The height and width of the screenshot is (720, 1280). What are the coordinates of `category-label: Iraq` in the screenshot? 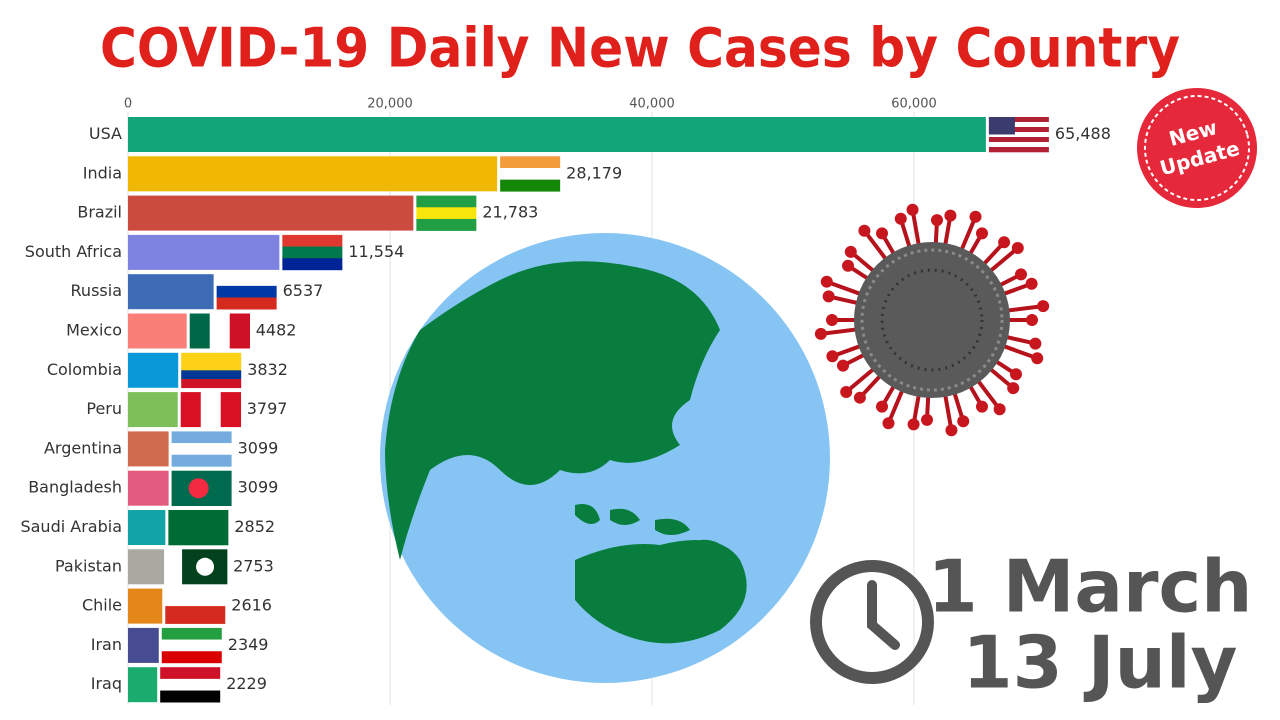 It's located at (106, 683).